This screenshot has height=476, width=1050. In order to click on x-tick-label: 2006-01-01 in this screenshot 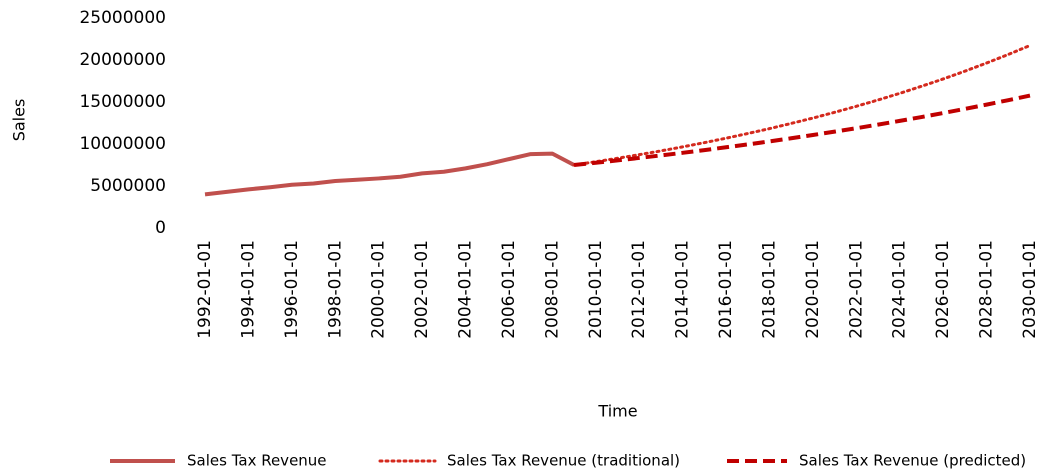, I will do `click(509, 289)`.